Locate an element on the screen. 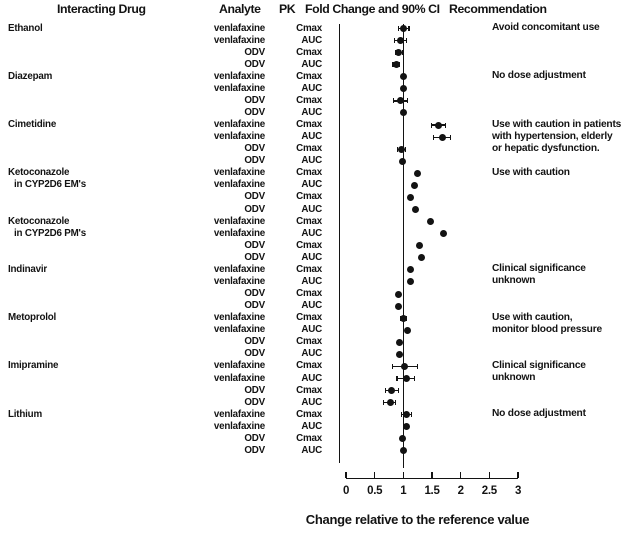 This screenshot has width=625, height=535. x-axis-tick-label: 2 is located at coordinates (460, 491).